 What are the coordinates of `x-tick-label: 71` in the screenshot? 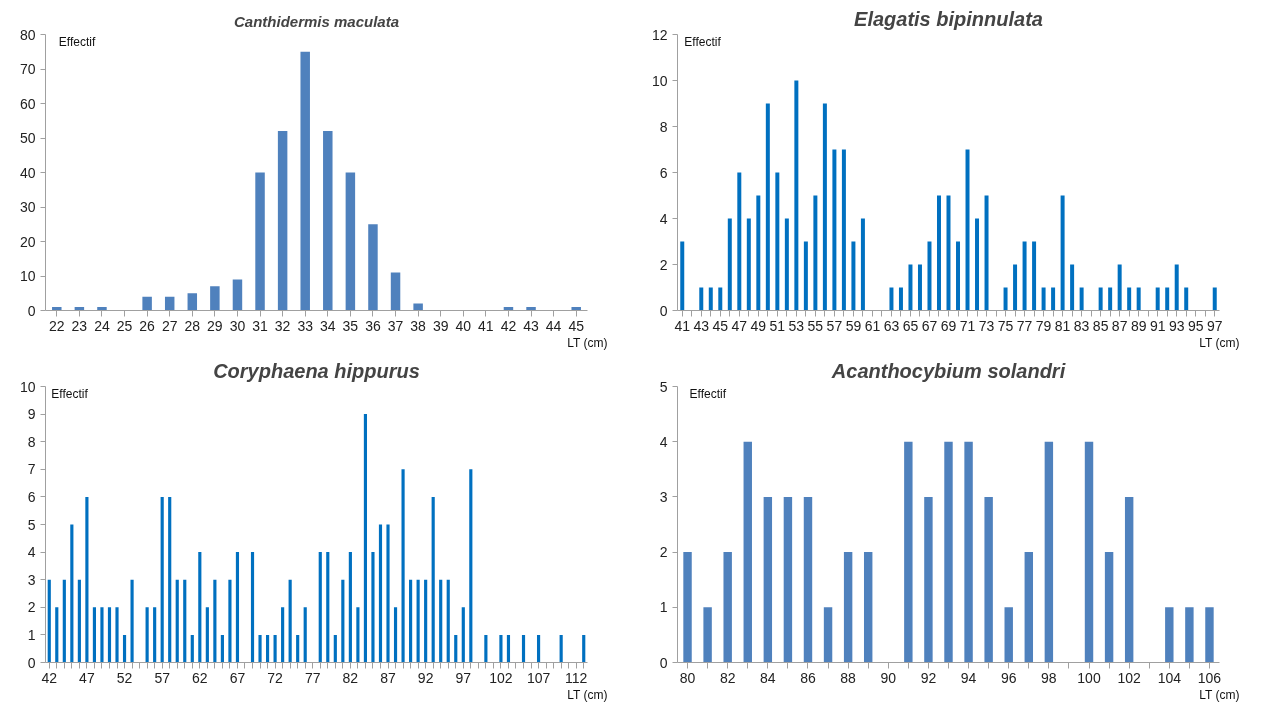 It's located at (967, 325).